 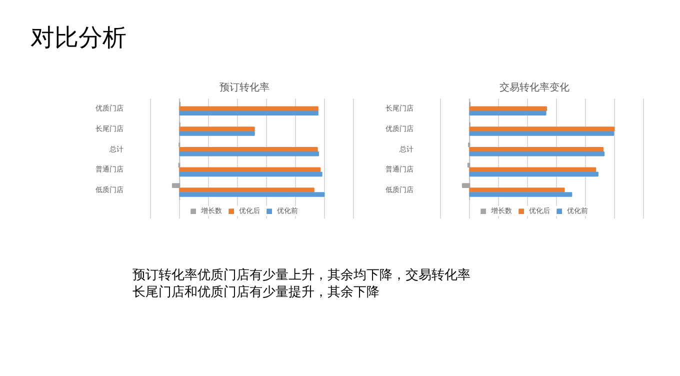 I want to click on chart-title: 预订转化率, so click(x=245, y=88).